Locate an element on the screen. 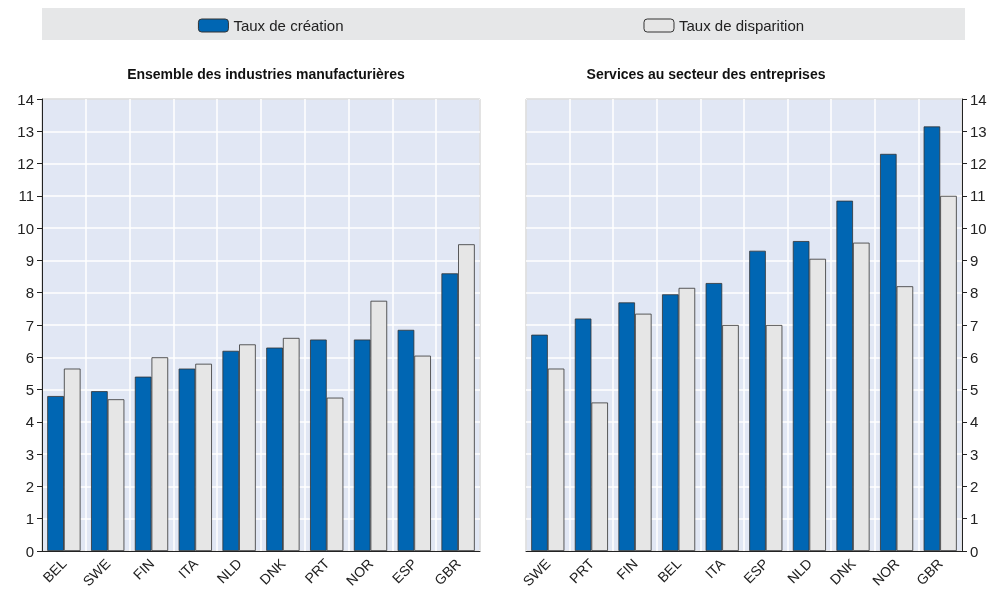 The image size is (1002, 601). legend-label: Taux de création is located at coordinates (288, 25).